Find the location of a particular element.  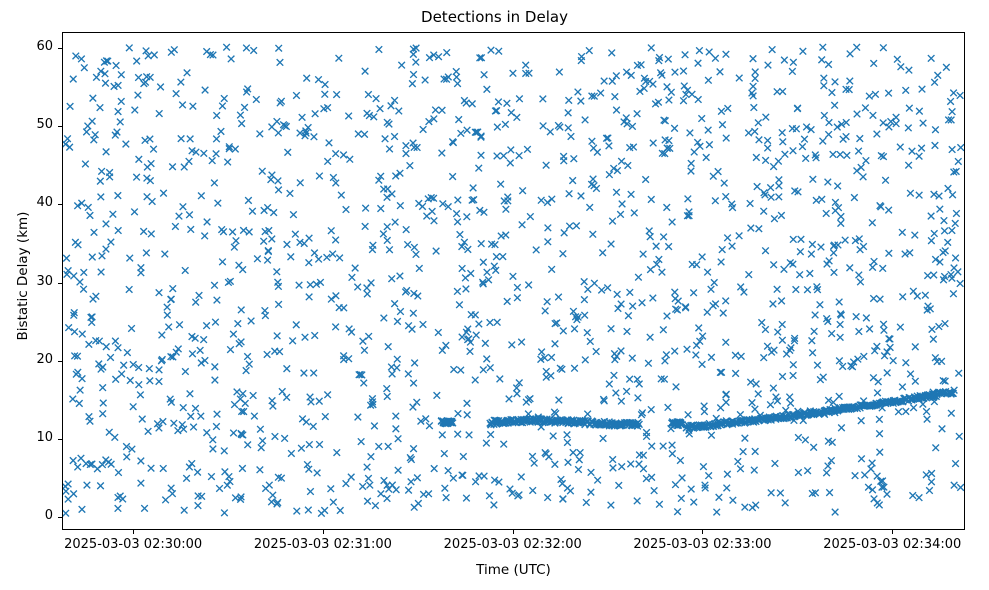

y-axis-tick-label: 20 is located at coordinates (44, 359).